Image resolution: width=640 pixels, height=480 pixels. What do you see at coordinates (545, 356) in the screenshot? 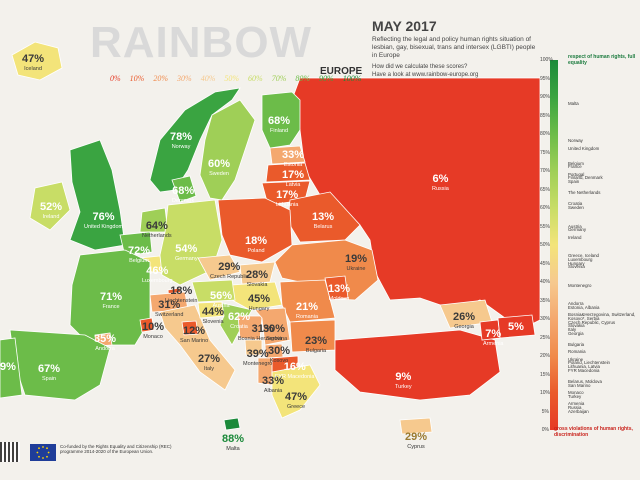
I see `legend-tick: 20%` at bounding box center [545, 356].